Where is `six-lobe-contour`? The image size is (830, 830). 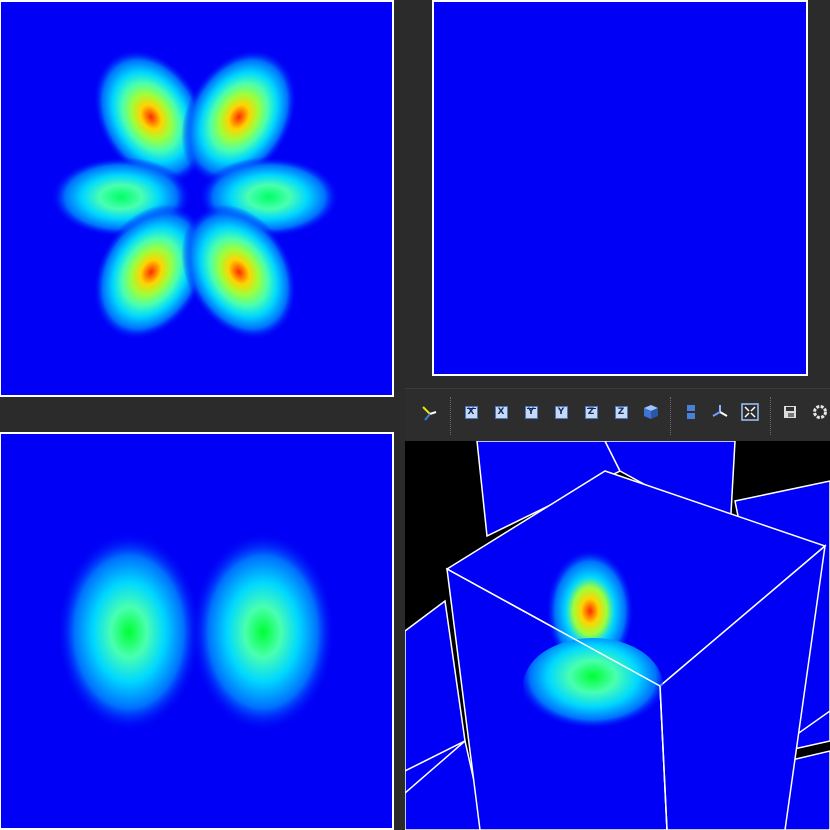 six-lobe-contour is located at coordinates (195, 194).